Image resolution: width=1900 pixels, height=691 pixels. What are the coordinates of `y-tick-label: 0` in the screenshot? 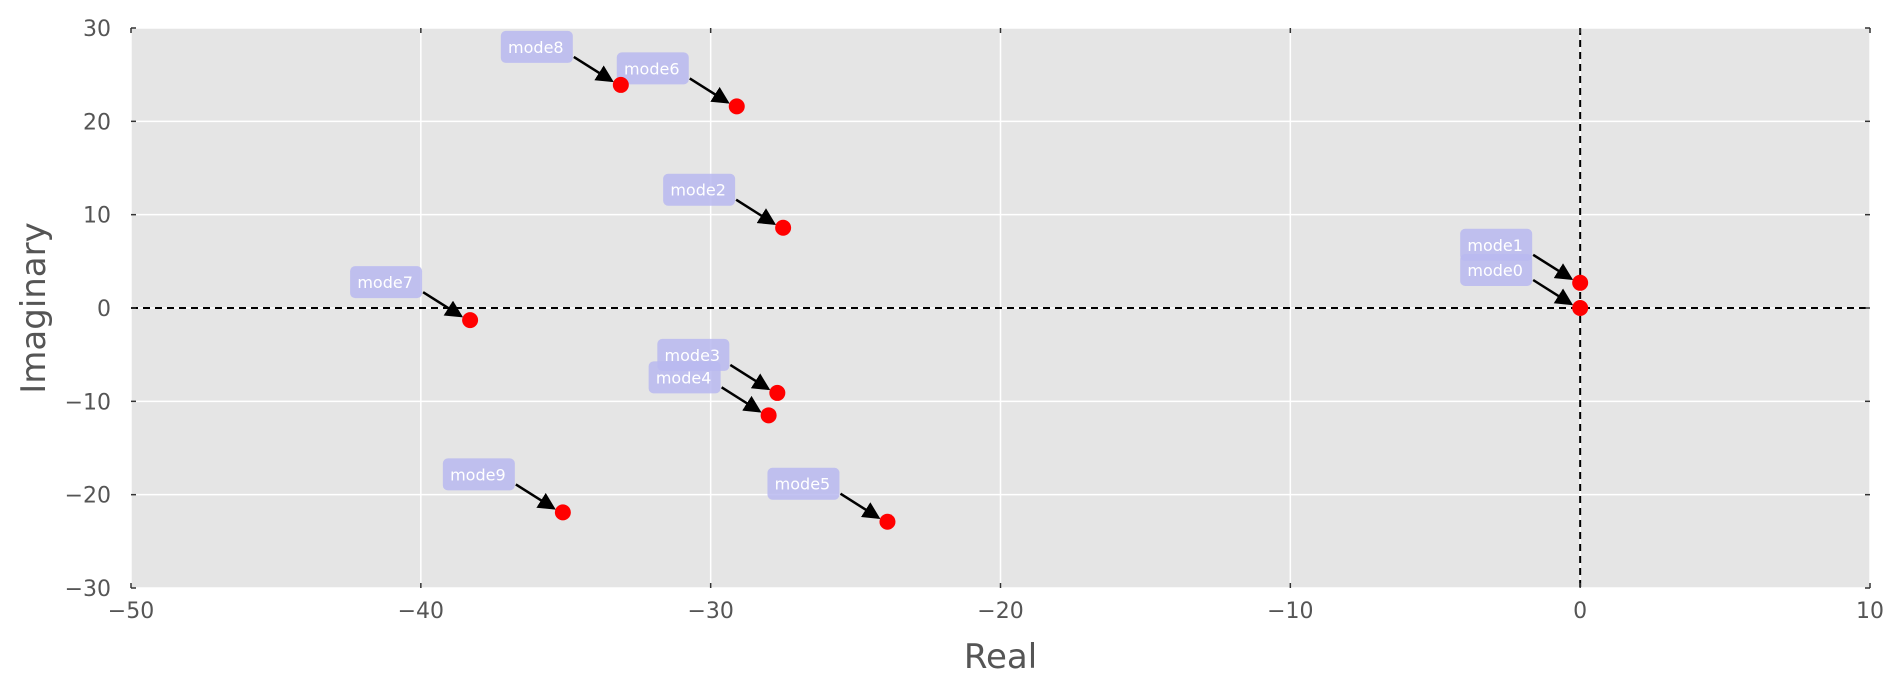 It's located at (104, 309).